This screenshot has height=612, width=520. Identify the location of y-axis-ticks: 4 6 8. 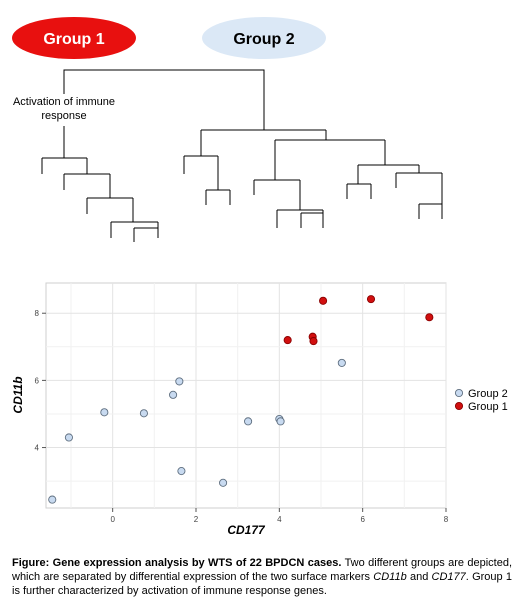
(40, 381).